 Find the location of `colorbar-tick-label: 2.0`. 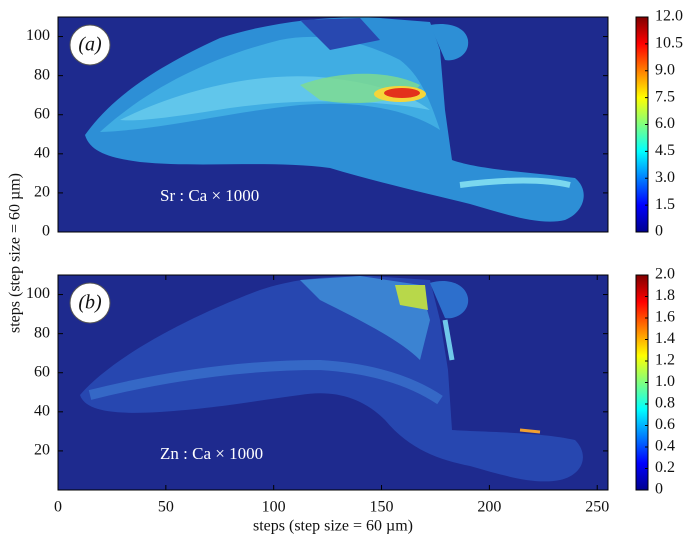

colorbar-tick-label: 2.0 is located at coordinates (665, 274).